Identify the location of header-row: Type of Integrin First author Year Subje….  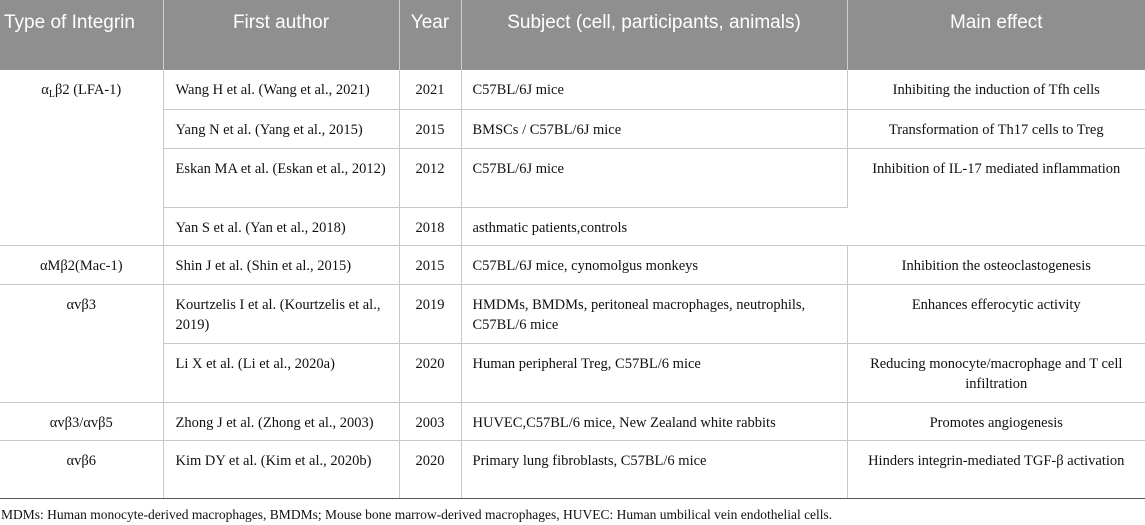
(572, 35).